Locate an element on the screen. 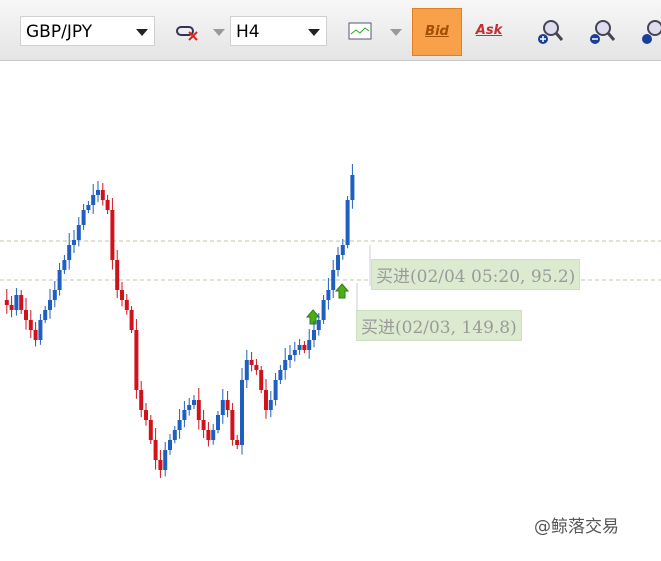  chart-type-icon is located at coordinates (361, 32).